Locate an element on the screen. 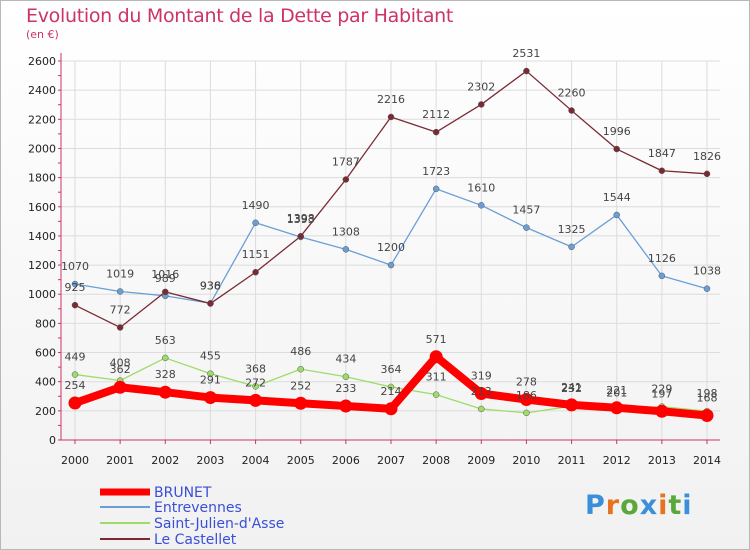 The width and height of the screenshot is (750, 550). x-tick-label: 2012 is located at coordinates (617, 460).